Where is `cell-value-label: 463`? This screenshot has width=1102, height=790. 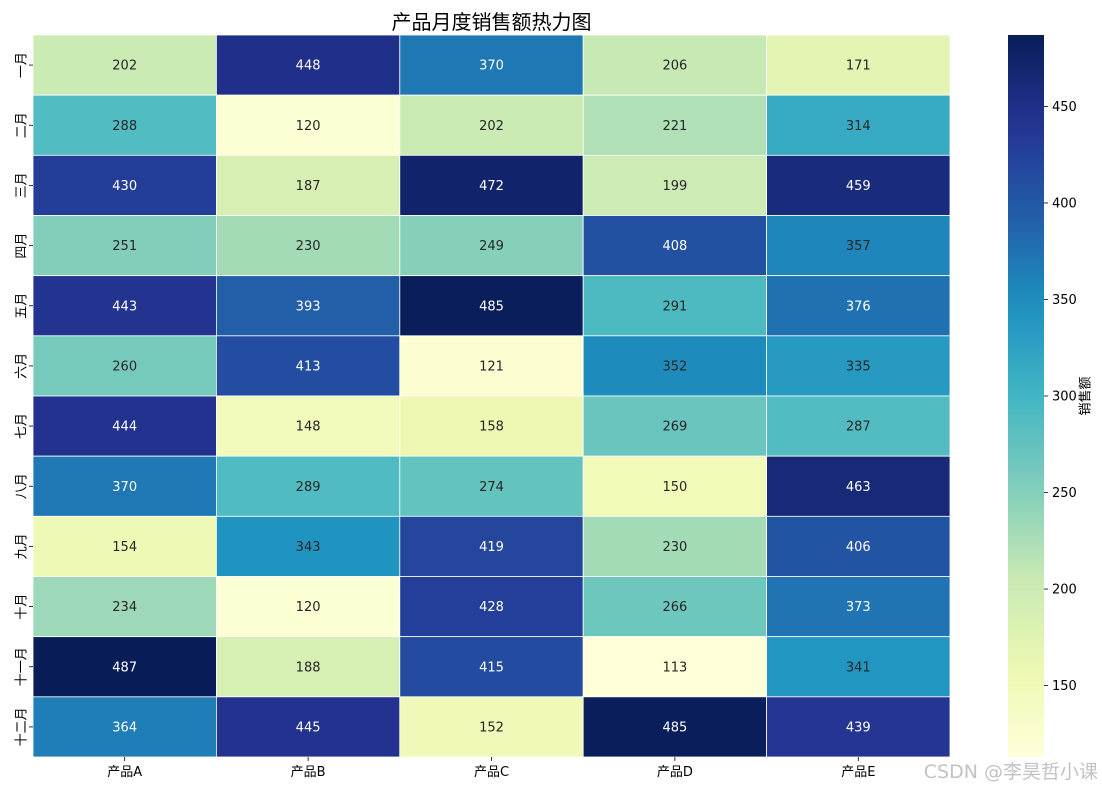 cell-value-label: 463 is located at coordinates (858, 487).